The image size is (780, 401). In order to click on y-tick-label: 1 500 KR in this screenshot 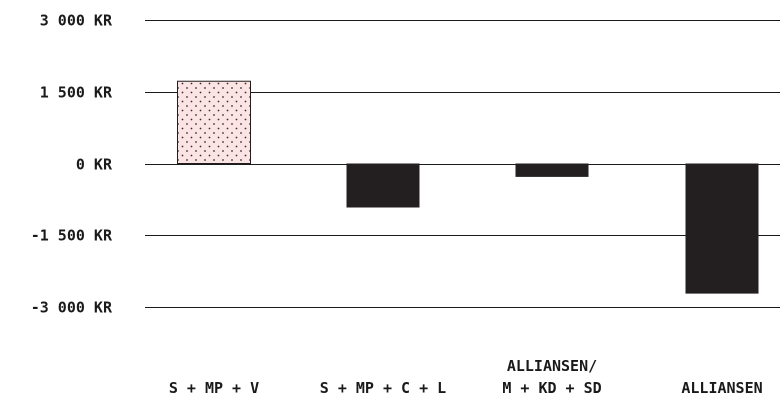, I will do `click(76, 93)`.